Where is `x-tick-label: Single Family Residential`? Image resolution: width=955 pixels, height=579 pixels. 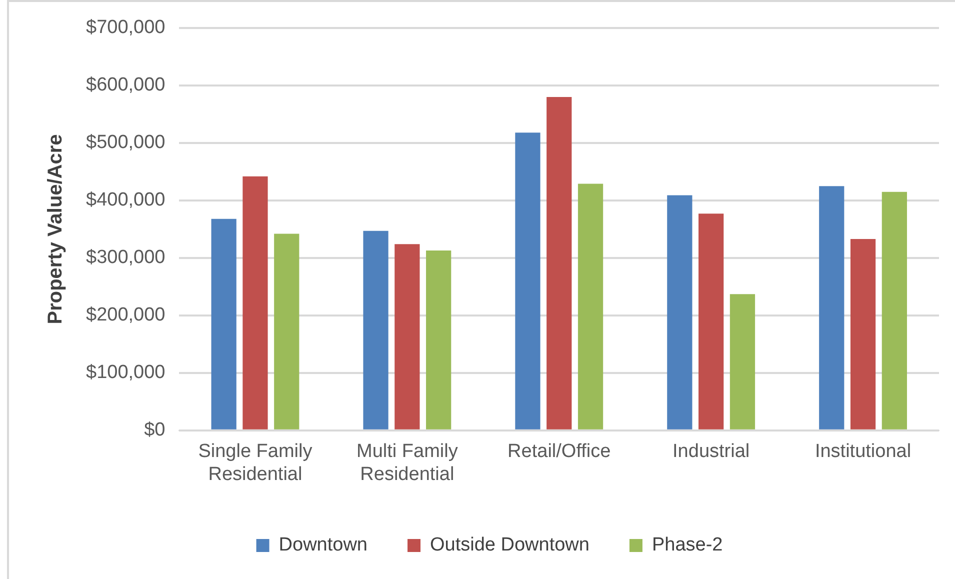
x-tick-label: Single Family Residential is located at coordinates (255, 463).